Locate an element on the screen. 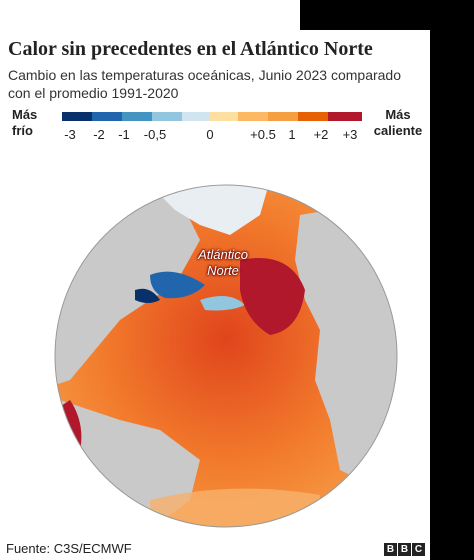 This screenshot has width=474, height=560. tick-label: 1 is located at coordinates (292, 134).